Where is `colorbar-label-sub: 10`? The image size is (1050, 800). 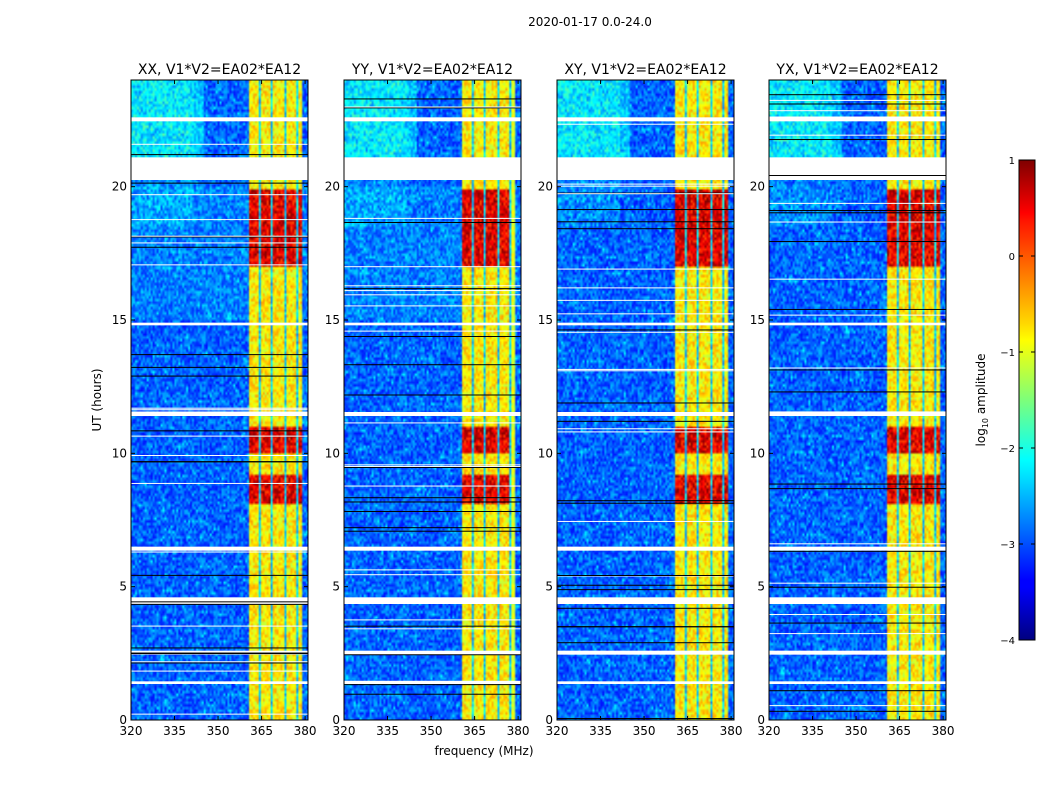 colorbar-label-sub: 10 is located at coordinates (985, 423).